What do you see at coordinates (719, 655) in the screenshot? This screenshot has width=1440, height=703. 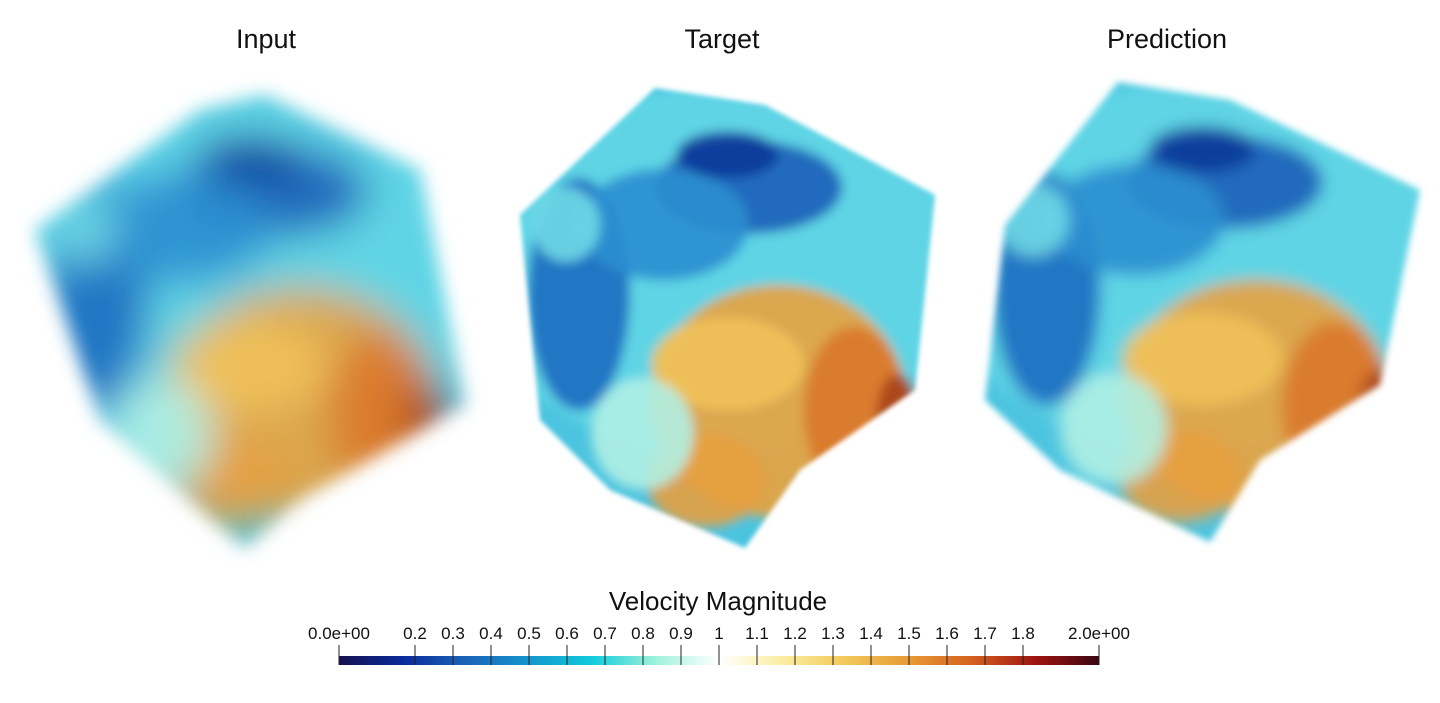 I see `colorbar` at bounding box center [719, 655].